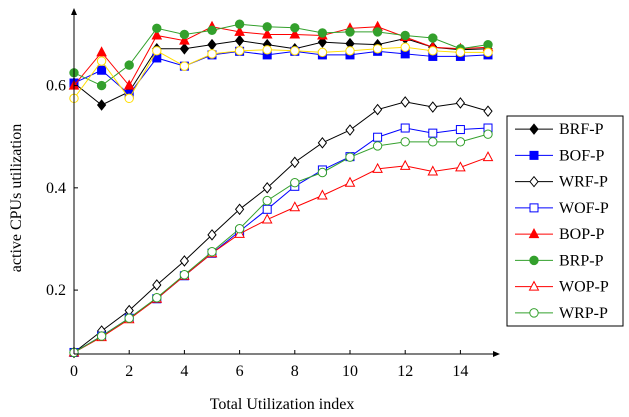  Describe the element at coordinates (562, 287) in the screenshot. I see `legend-item-wop-p: WOP-P` at that location.